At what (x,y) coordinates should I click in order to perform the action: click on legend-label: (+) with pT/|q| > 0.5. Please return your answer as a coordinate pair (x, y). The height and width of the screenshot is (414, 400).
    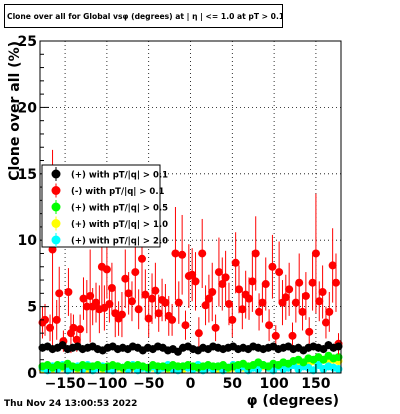
    Looking at the image, I should click on (119, 209).